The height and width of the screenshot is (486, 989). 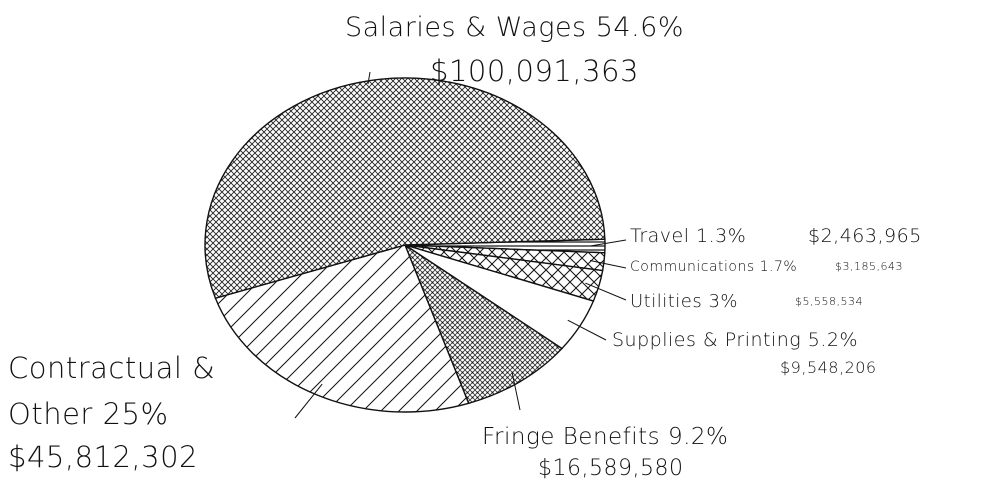 I want to click on slice-label: Supplies & Printing 5.2%, so click(x=735, y=340).